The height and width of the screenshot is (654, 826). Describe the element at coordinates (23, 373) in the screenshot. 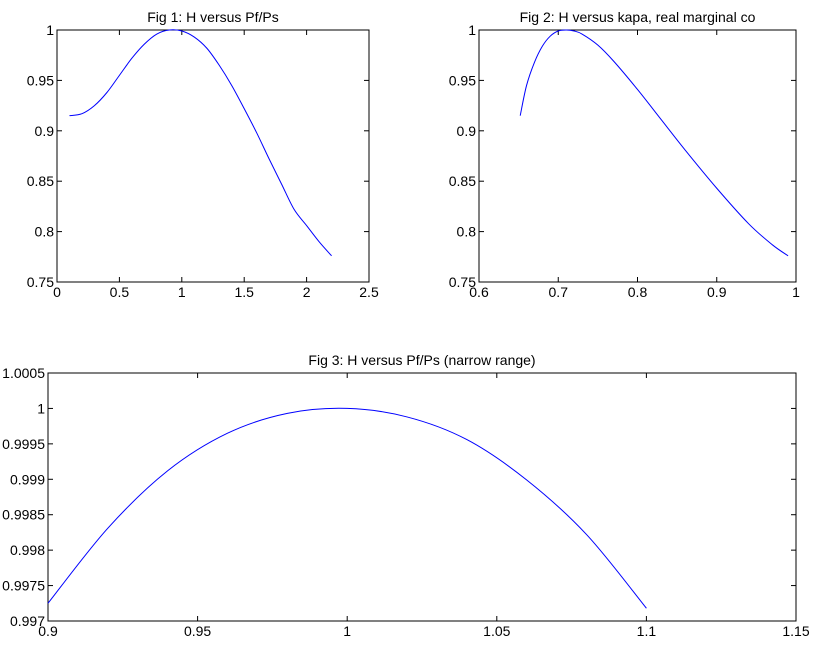

I see `fig3-ytick-label: 1.0005` at that location.